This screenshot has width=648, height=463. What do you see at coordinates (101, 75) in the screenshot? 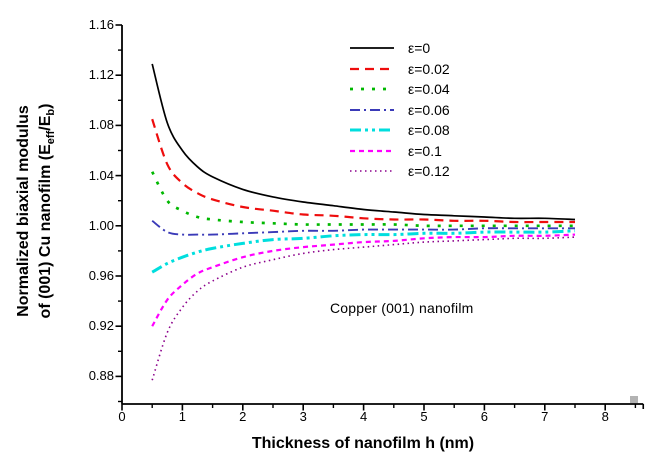
I see `y-tick-label: 1.12` at bounding box center [101, 75].